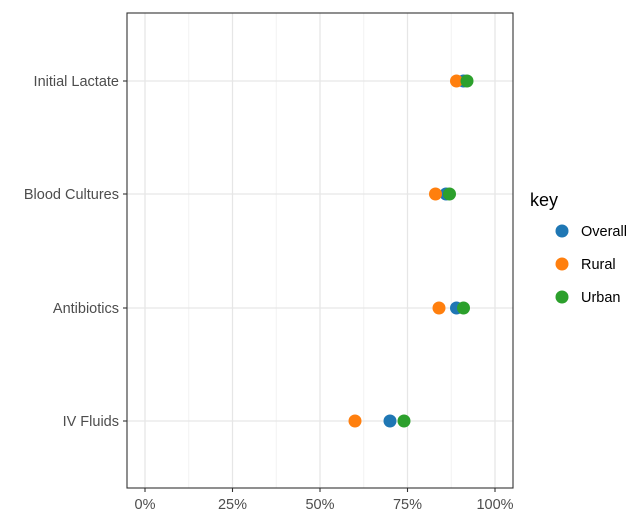  Describe the element at coordinates (407, 505) in the screenshot. I see `x-tick-label: 75%` at that location.